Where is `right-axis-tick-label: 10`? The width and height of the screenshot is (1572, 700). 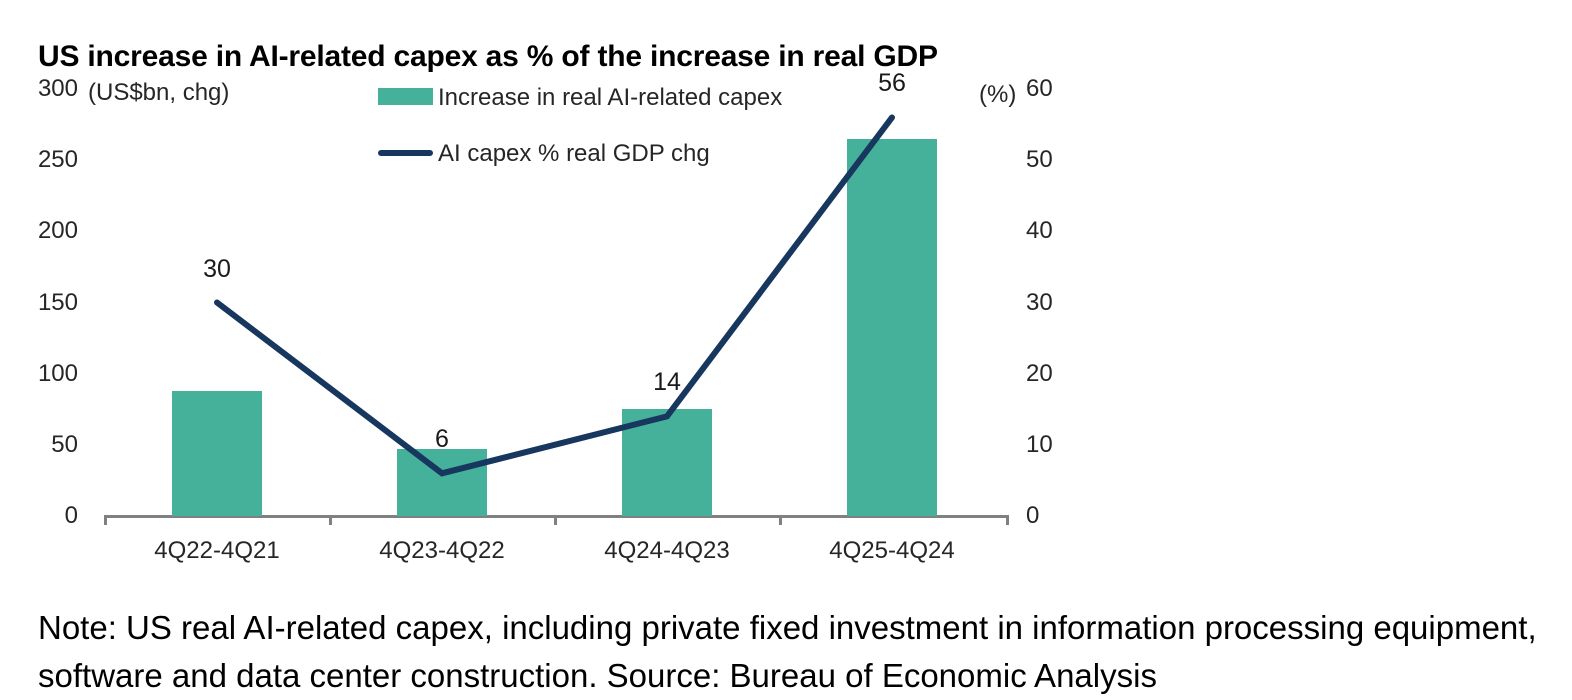
right-axis-tick-label: 10 is located at coordinates (1039, 444).